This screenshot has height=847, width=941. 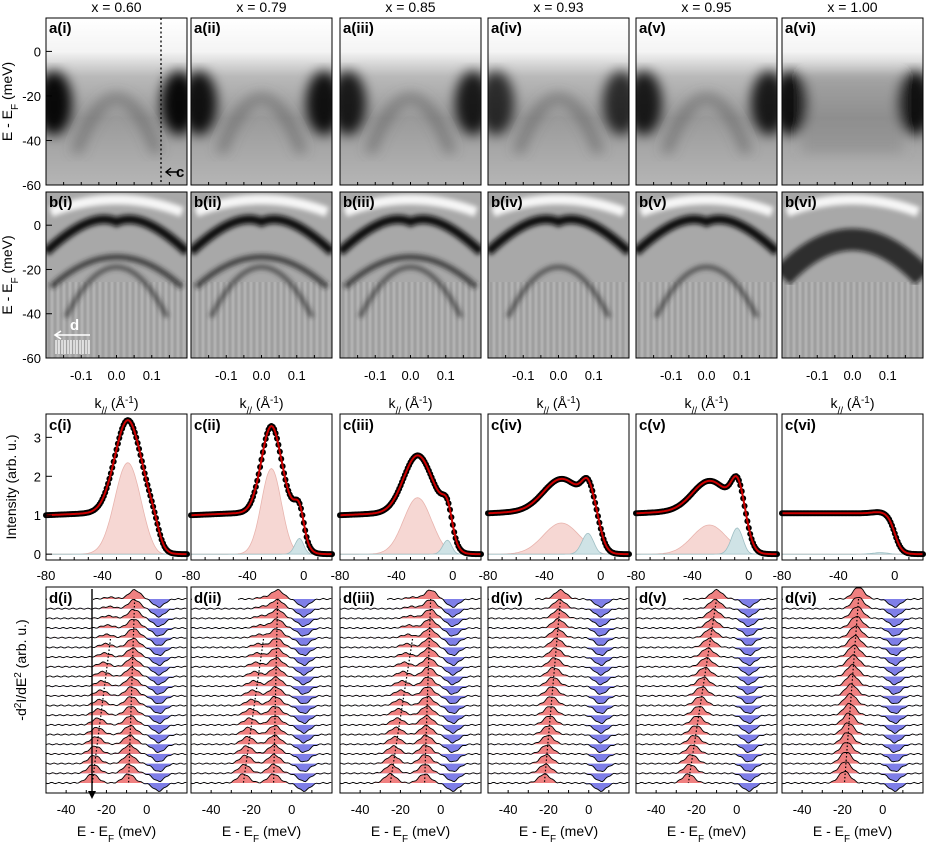 What do you see at coordinates (706, 256) in the screenshot?
I see `band-group` at bounding box center [706, 256].